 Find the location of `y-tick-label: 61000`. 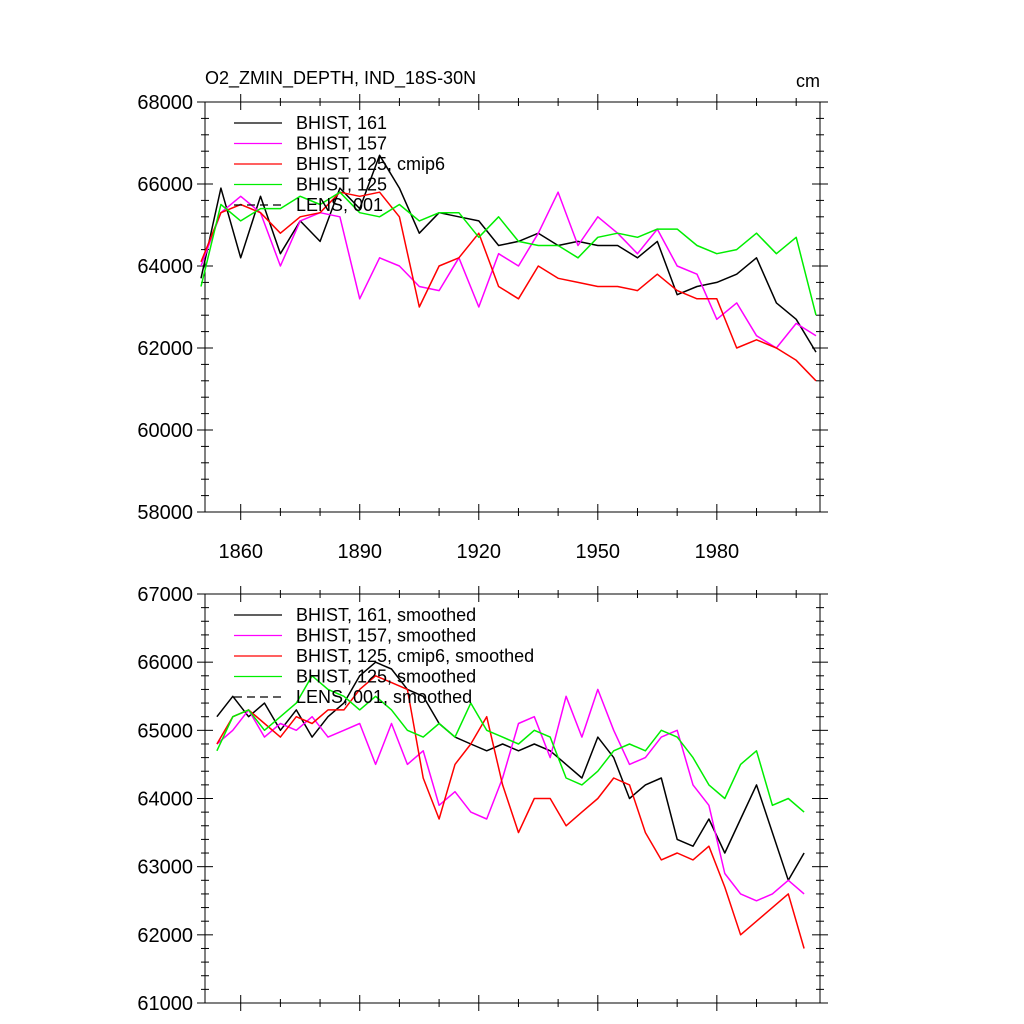

y-tick-label: 61000 is located at coordinates (165, 1004).